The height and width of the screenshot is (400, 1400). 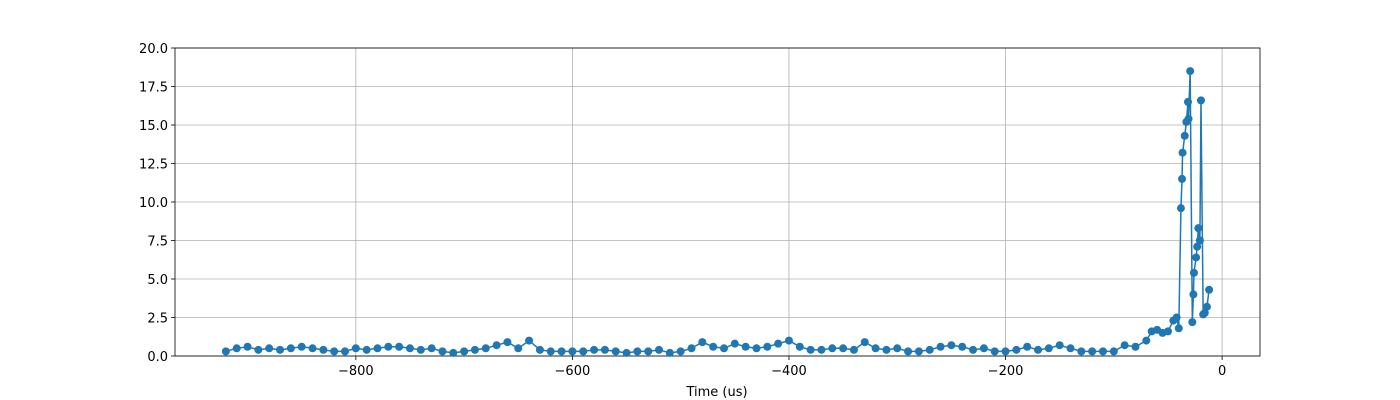 What do you see at coordinates (157, 319) in the screenshot?
I see `y-tick-label: 2.5` at bounding box center [157, 319].